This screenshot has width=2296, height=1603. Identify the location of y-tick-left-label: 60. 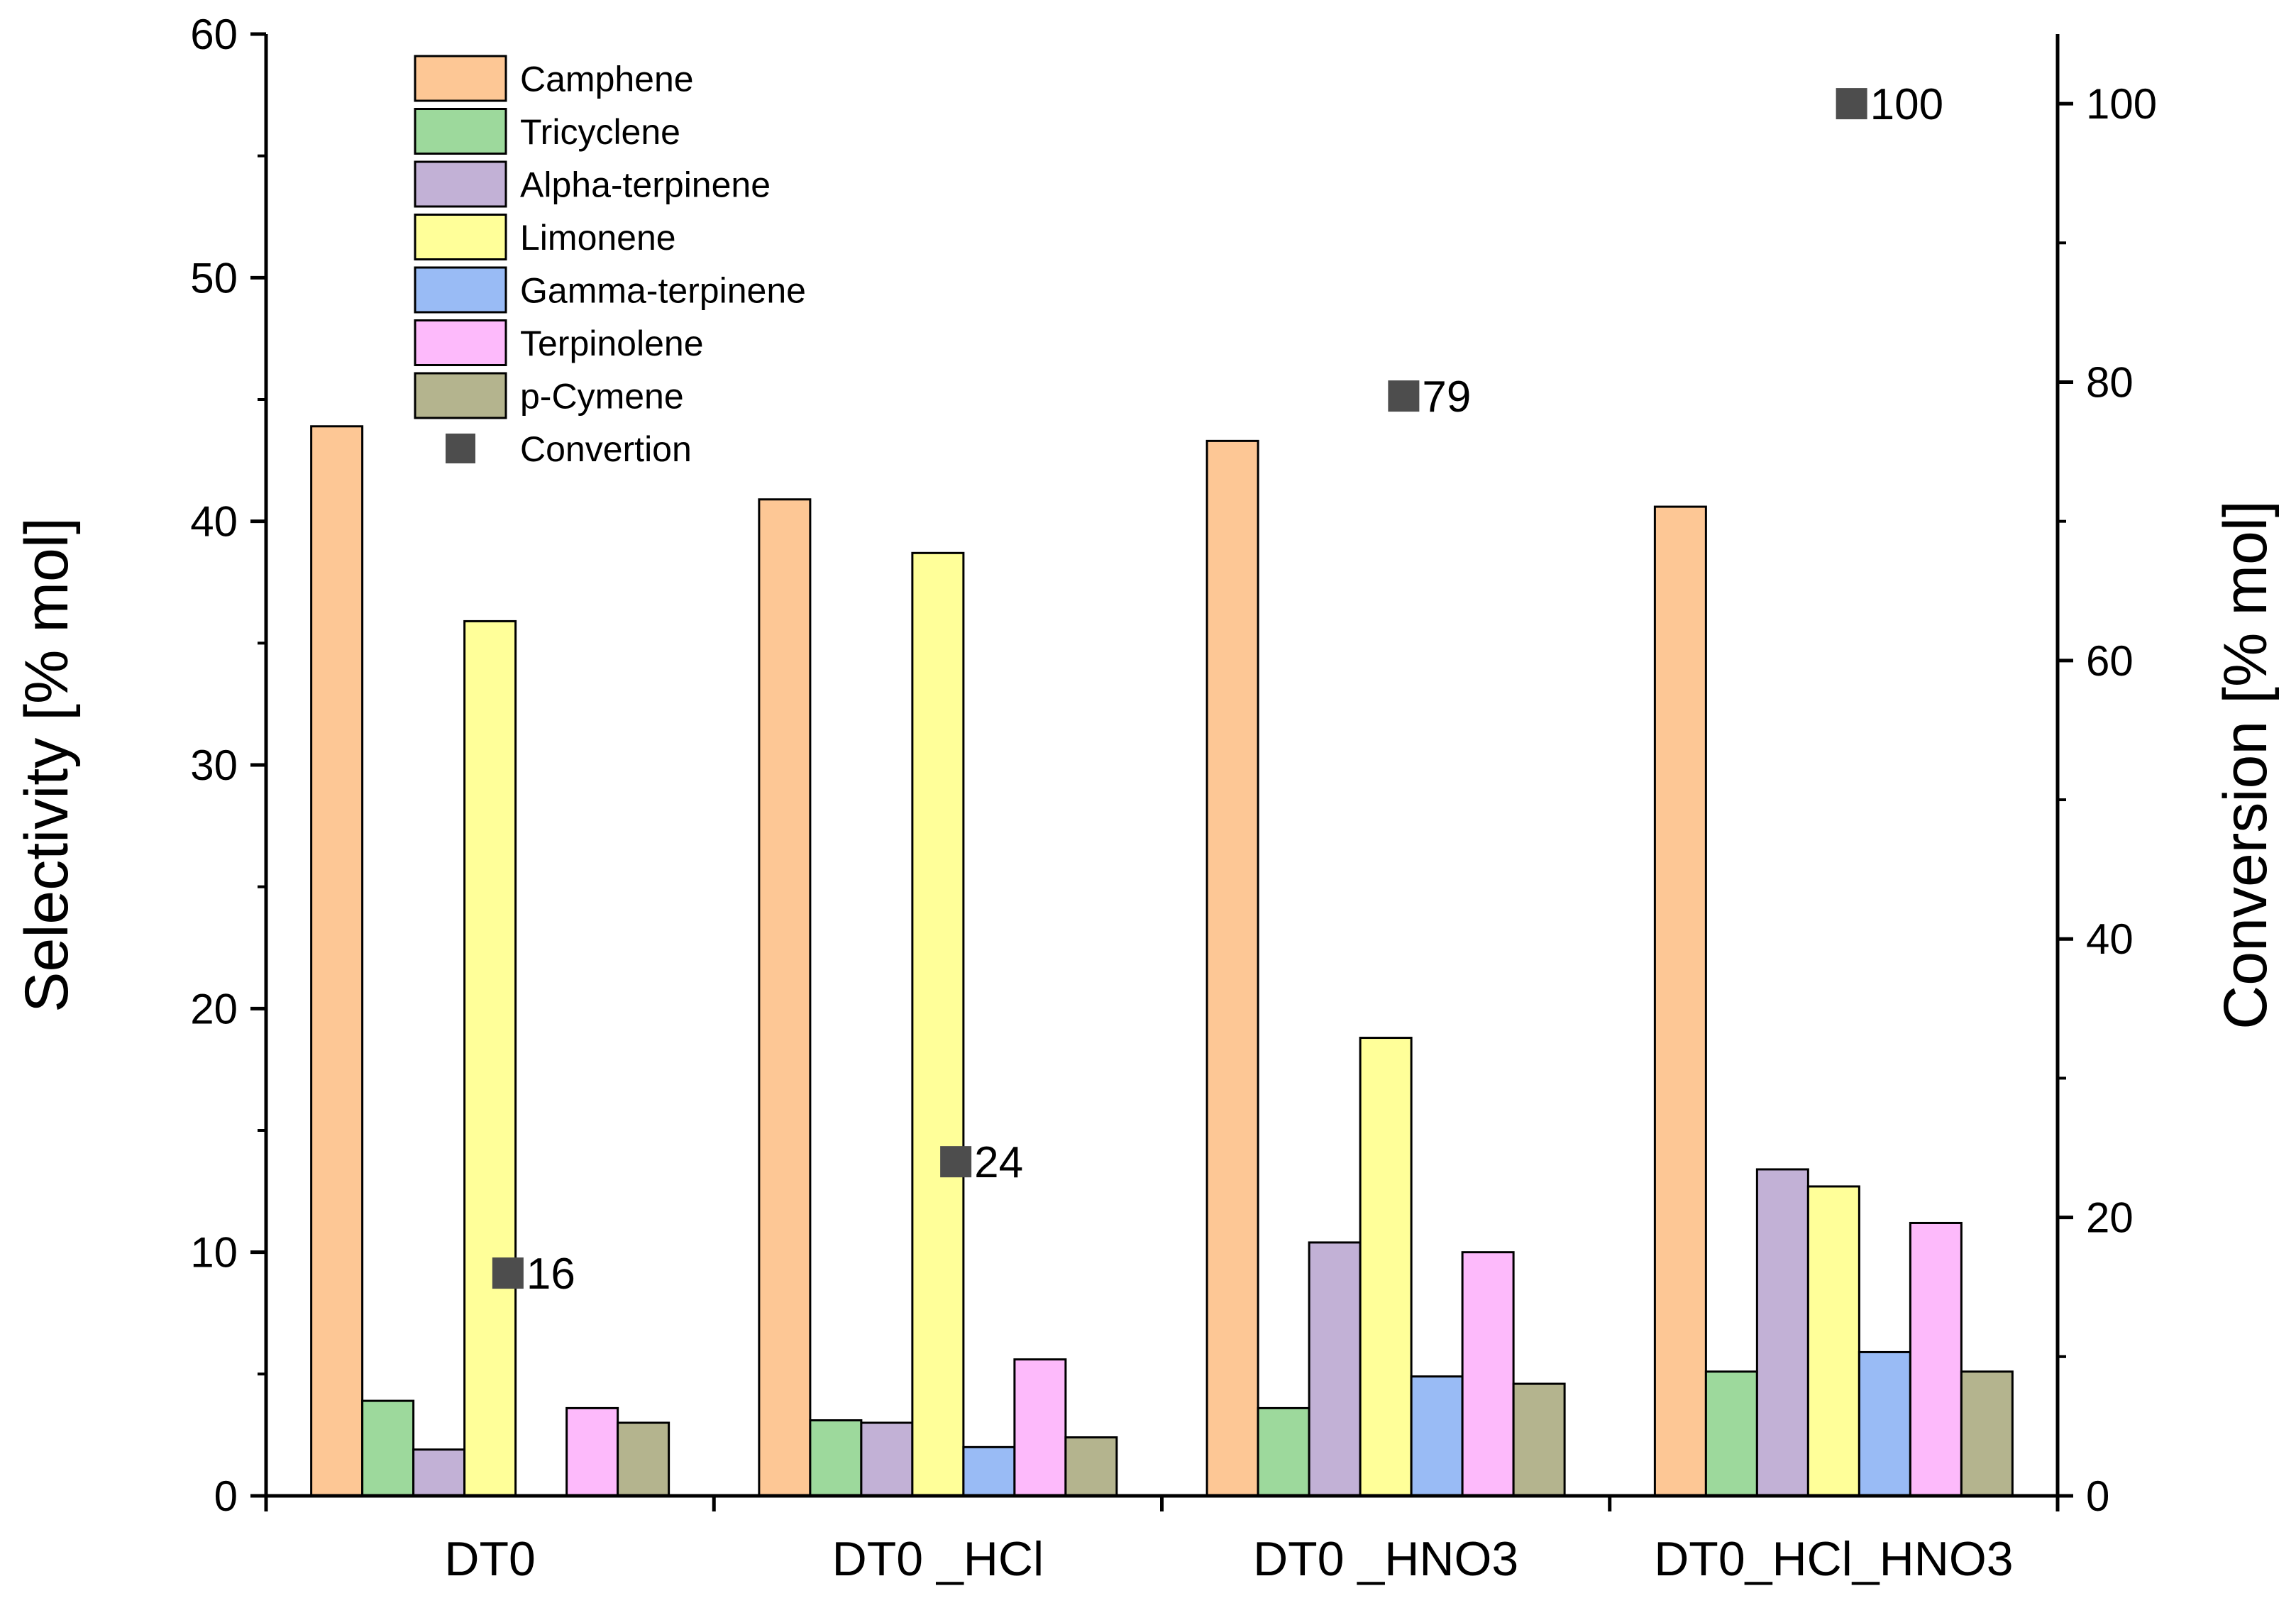
(214, 34).